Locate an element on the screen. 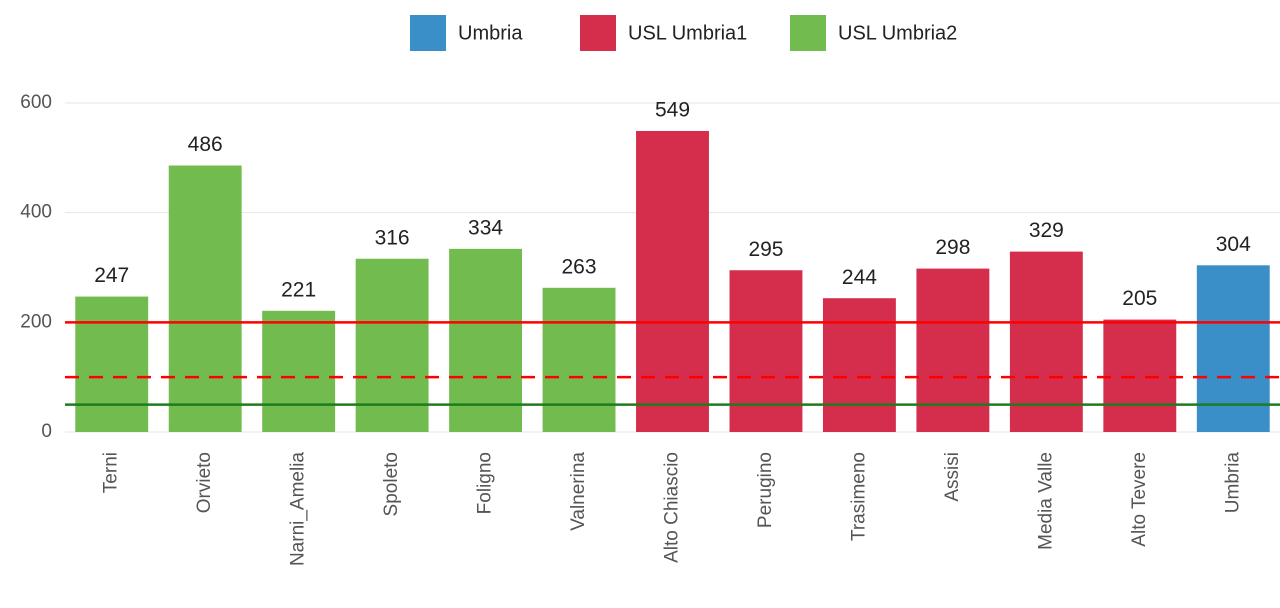 This screenshot has height=608, width=1280. data-label: 247 is located at coordinates (111, 275).